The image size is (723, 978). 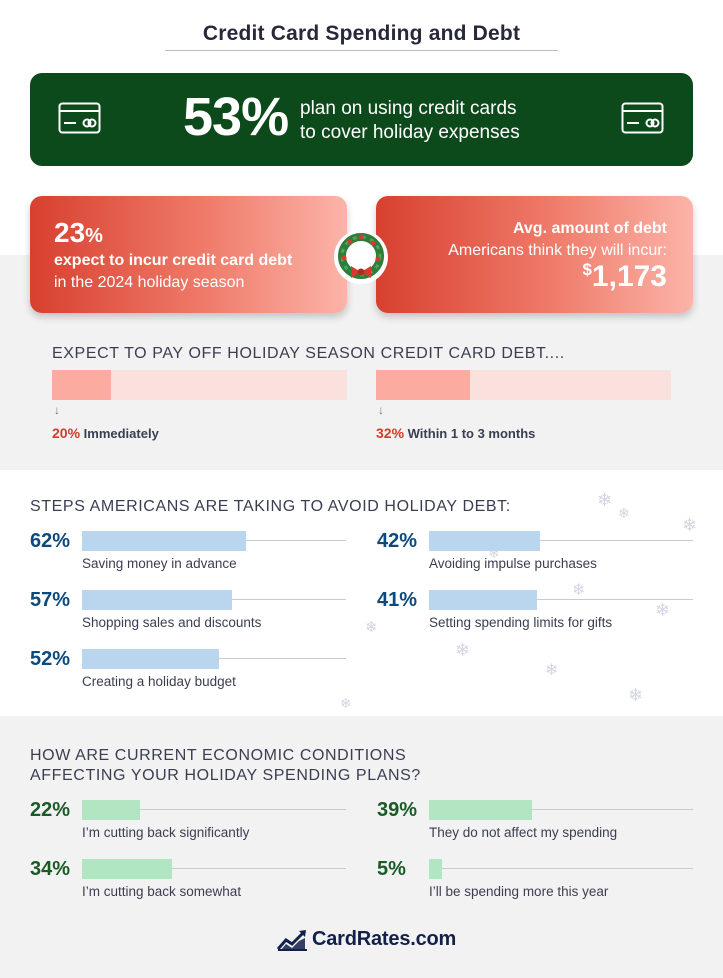 I want to click on stat-percent: 5%, so click(x=391, y=869).